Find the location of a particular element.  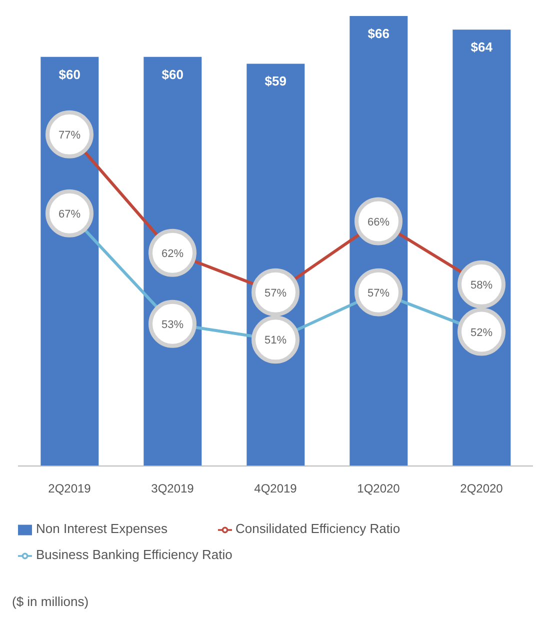

data-label: $64 is located at coordinates (482, 47).